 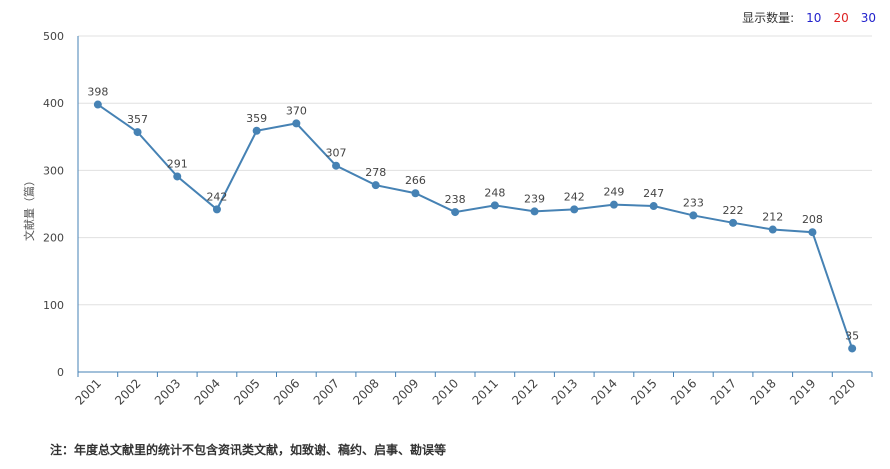 I want to click on data-label: 208, so click(x=812, y=219).